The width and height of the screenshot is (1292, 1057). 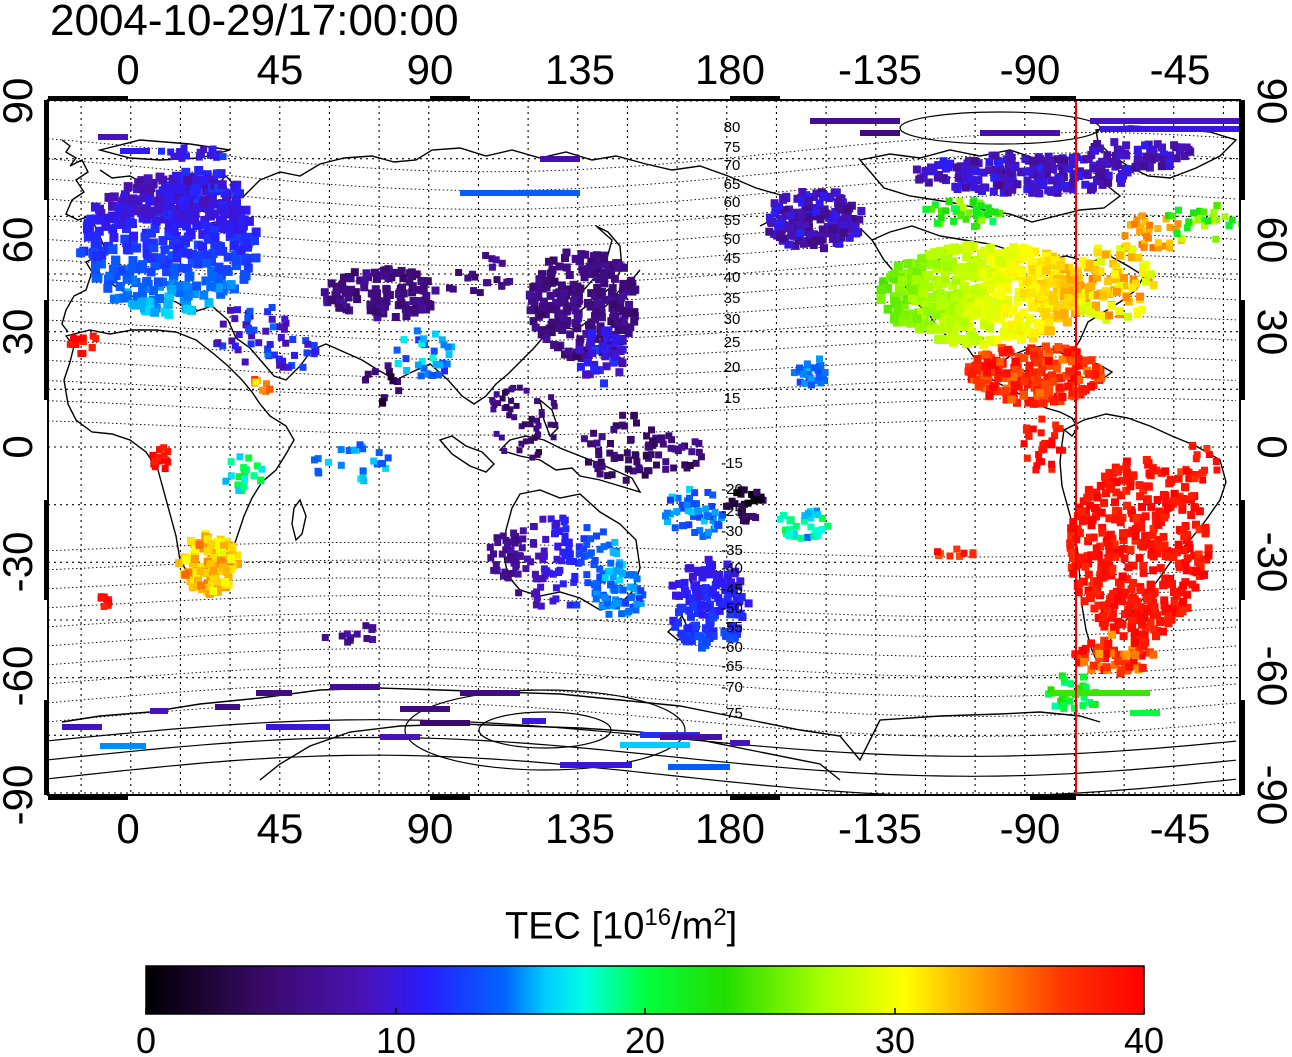 I want to click on x-tick-label-top: -90, so click(x=1030, y=69).